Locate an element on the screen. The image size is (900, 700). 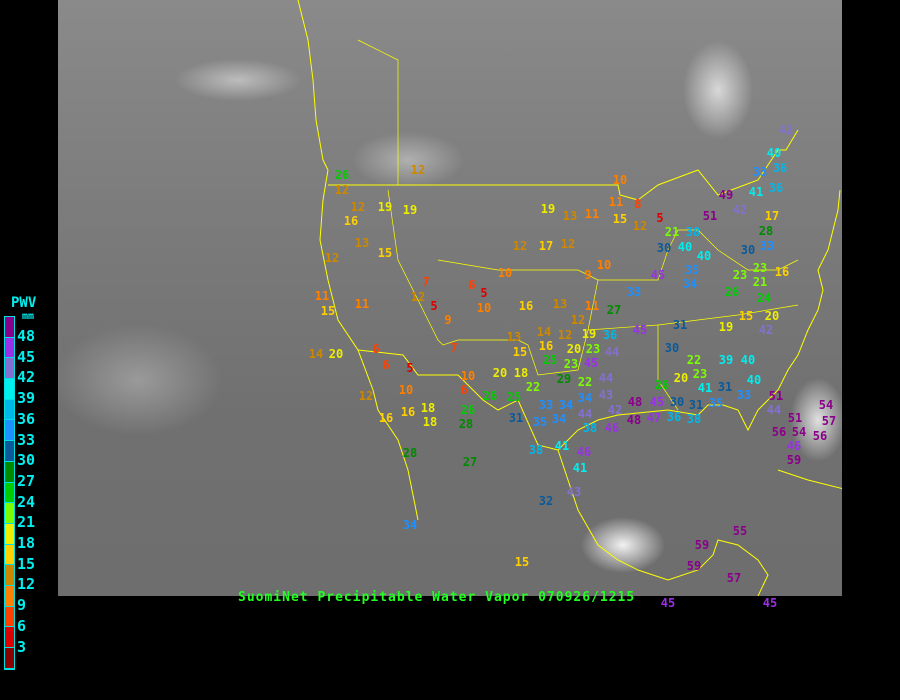
station-pwv-value: 44 is located at coordinates (612, 352).